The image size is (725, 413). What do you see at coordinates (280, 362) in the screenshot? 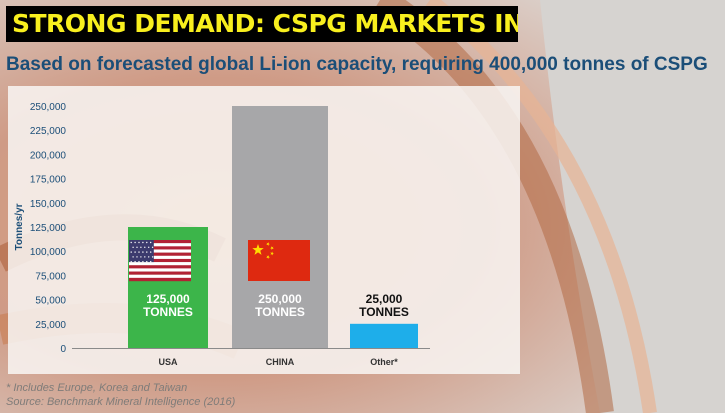
I see `x-tick-label: CHINA` at bounding box center [280, 362].